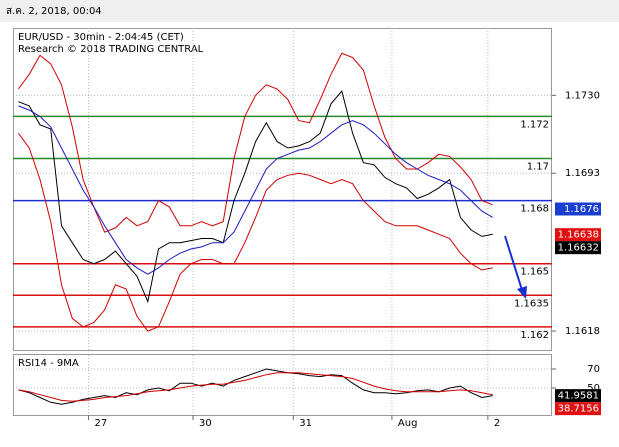 The height and width of the screenshot is (447, 619). I want to click on level-label: 1.172, so click(534, 124).